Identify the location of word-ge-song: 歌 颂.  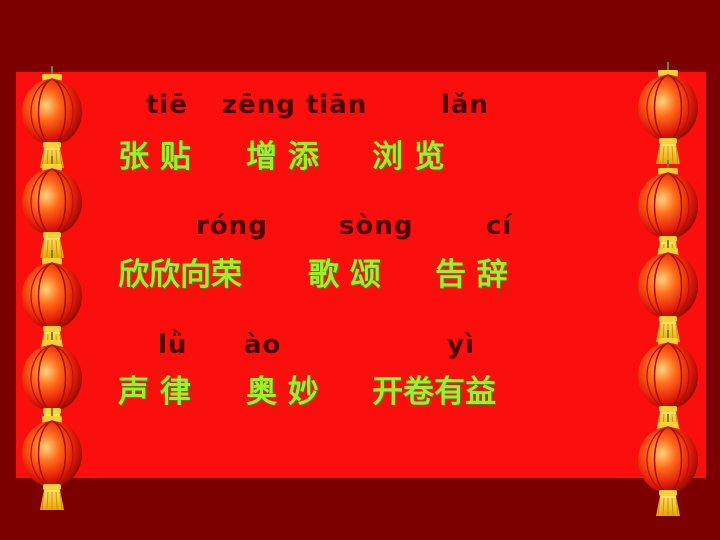
(344, 275).